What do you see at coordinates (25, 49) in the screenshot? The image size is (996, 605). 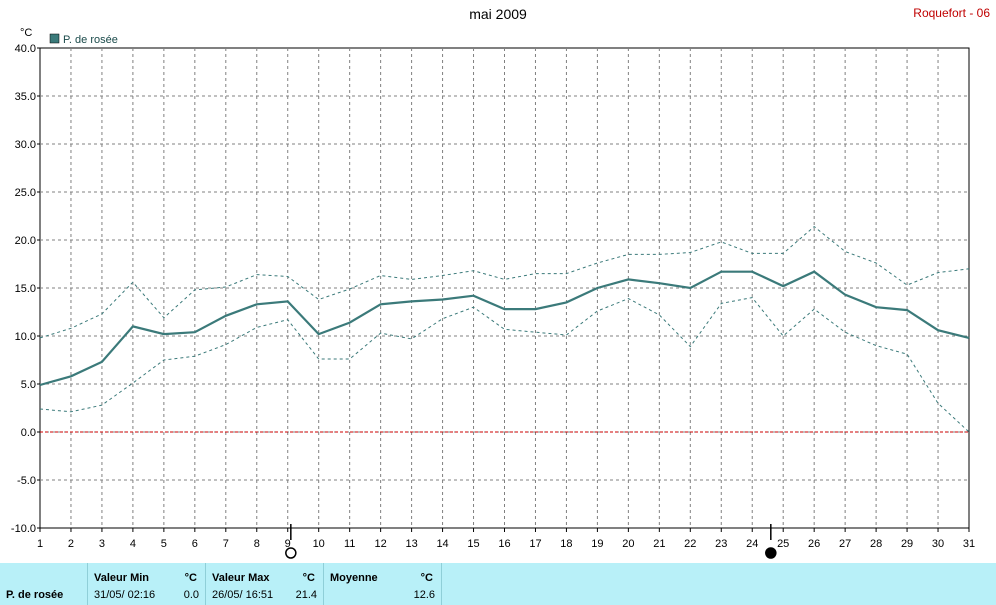 I see `y-tick-label: 40.0` at bounding box center [25, 49].